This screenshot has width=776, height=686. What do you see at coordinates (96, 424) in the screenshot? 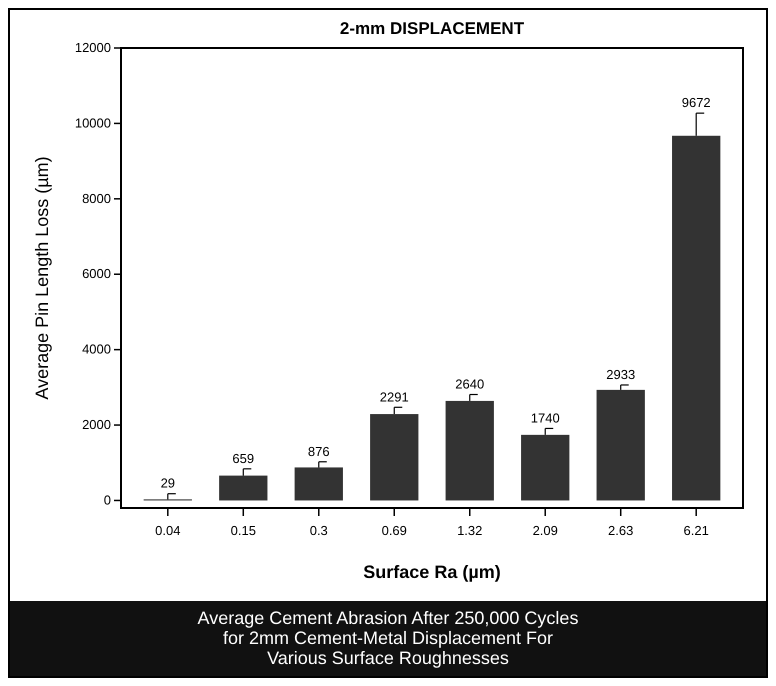
I see `y-tick-label: 2000` at bounding box center [96, 424].